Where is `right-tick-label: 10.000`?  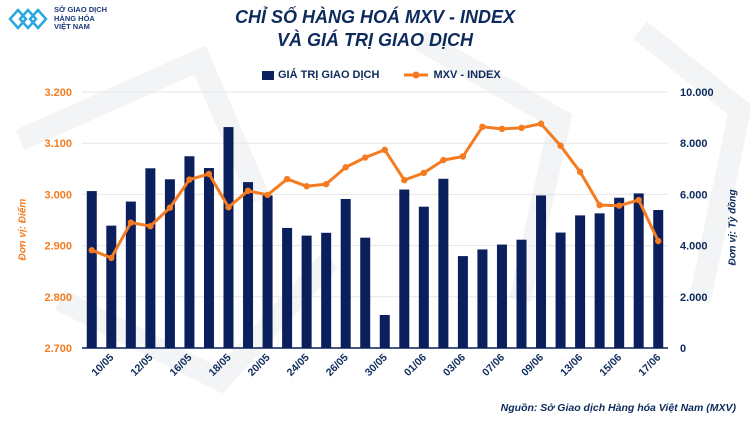 right-tick-label: 10.000 is located at coordinates (697, 93).